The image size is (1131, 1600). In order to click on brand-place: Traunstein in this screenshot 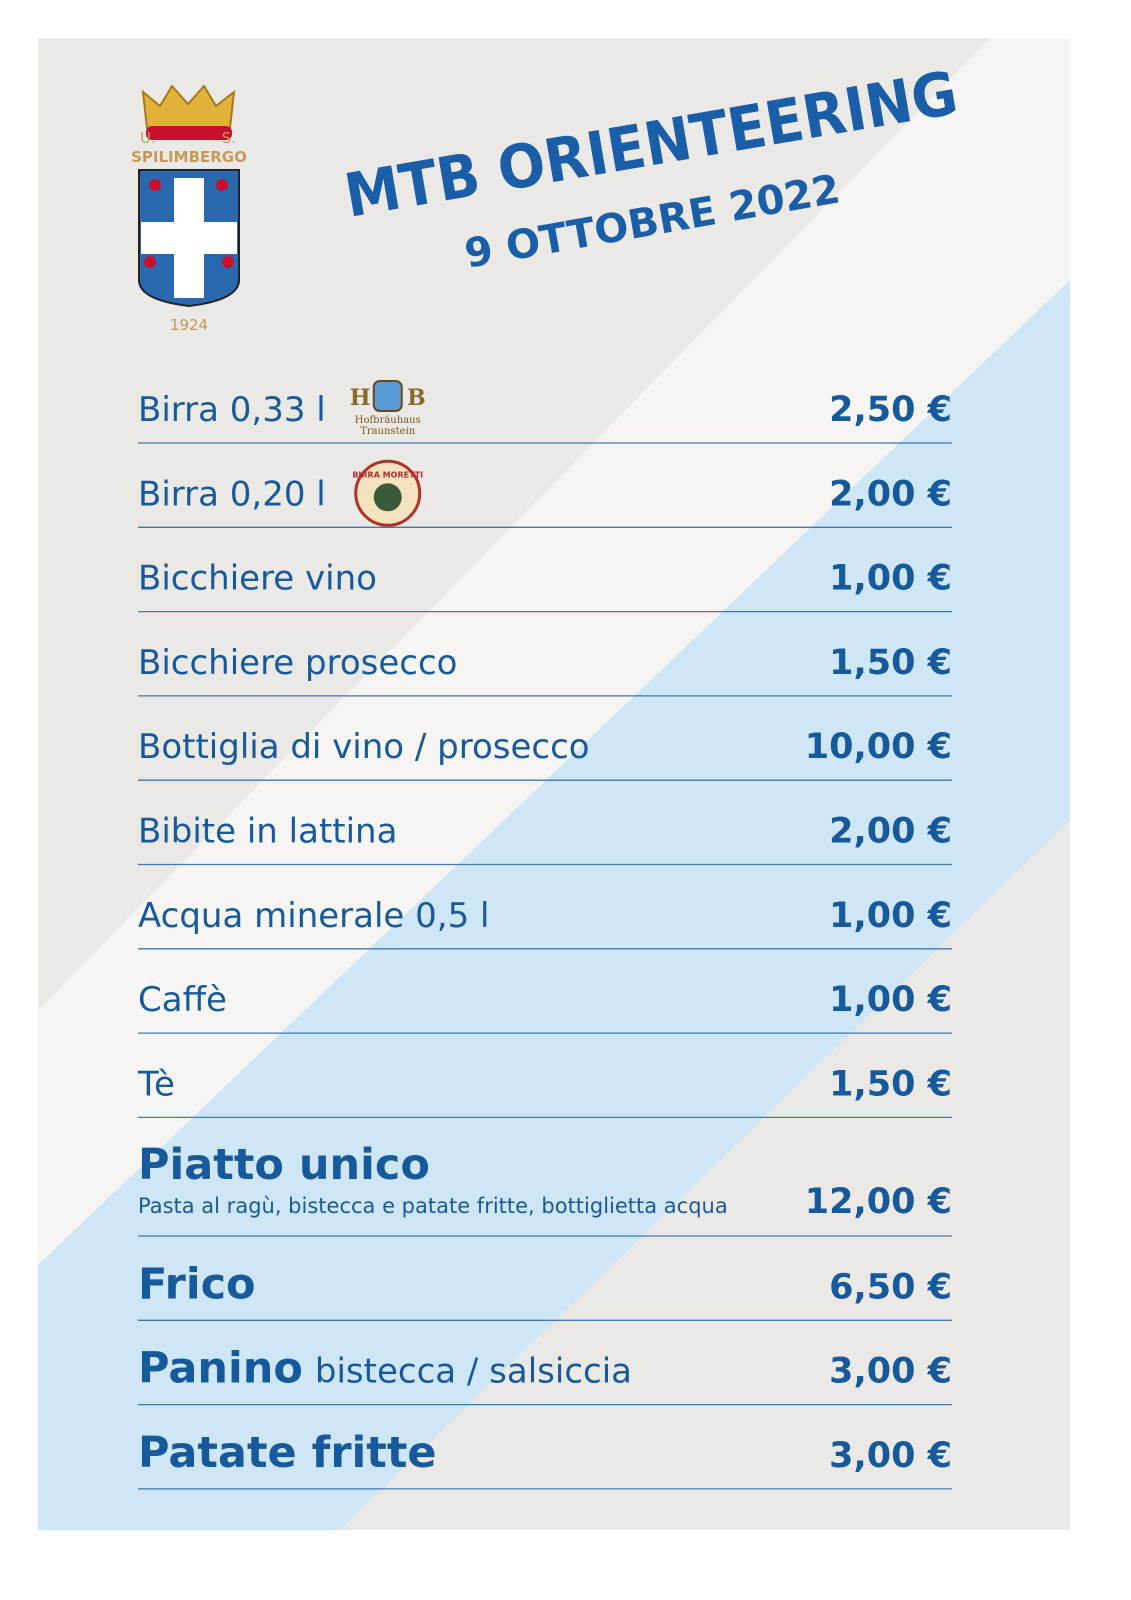, I will do `click(388, 431)`.